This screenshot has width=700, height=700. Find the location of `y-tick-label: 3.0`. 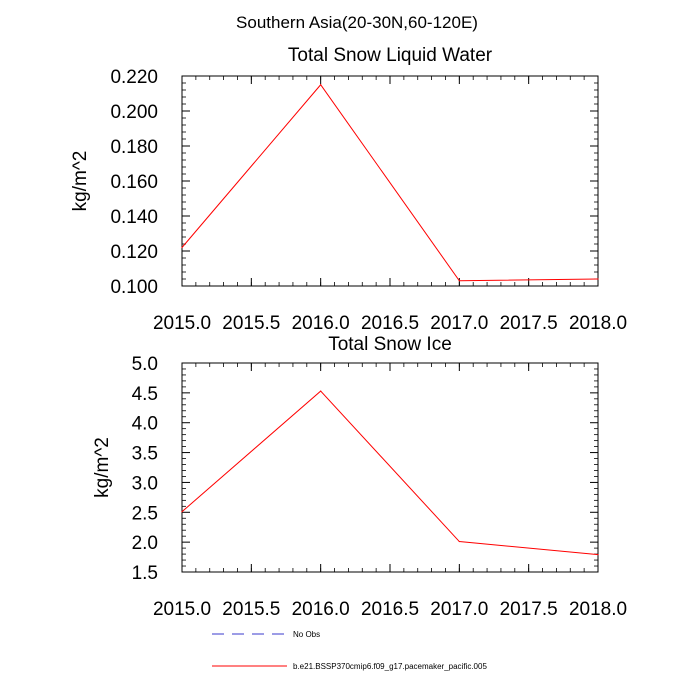

y-tick-label: 3.0 is located at coordinates (145, 483).